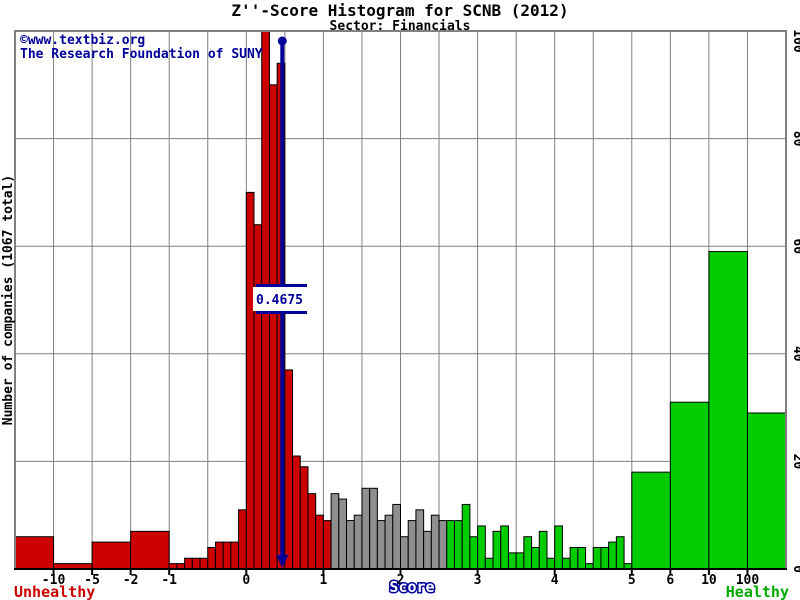 This screenshot has width=800, height=600. I want to click on marker-value-label: 0.4675, so click(279, 300).